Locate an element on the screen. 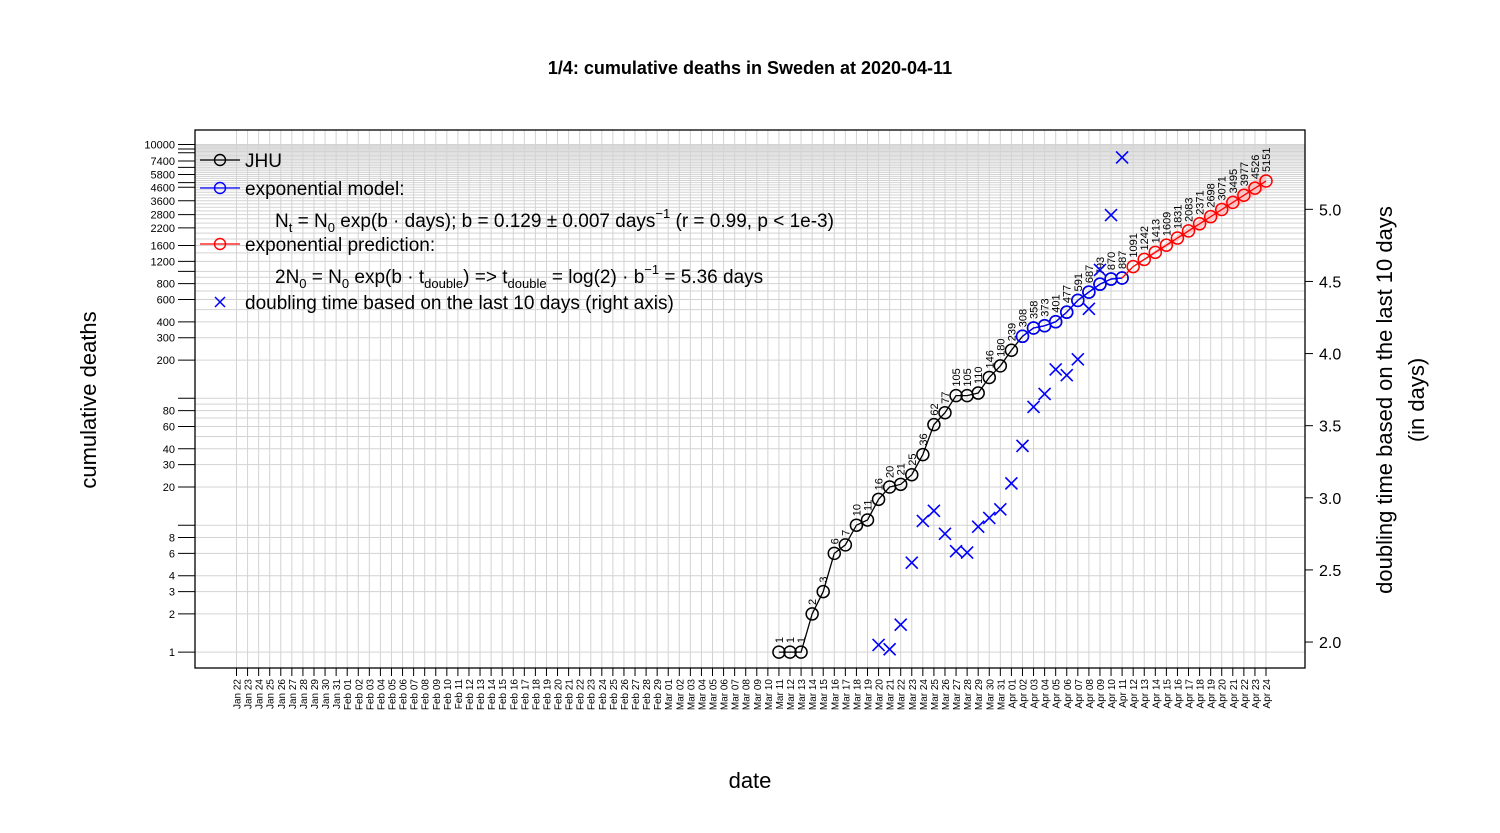 This screenshot has height=833, width=1500. y-tick-label: 3600 is located at coordinates (163, 202).